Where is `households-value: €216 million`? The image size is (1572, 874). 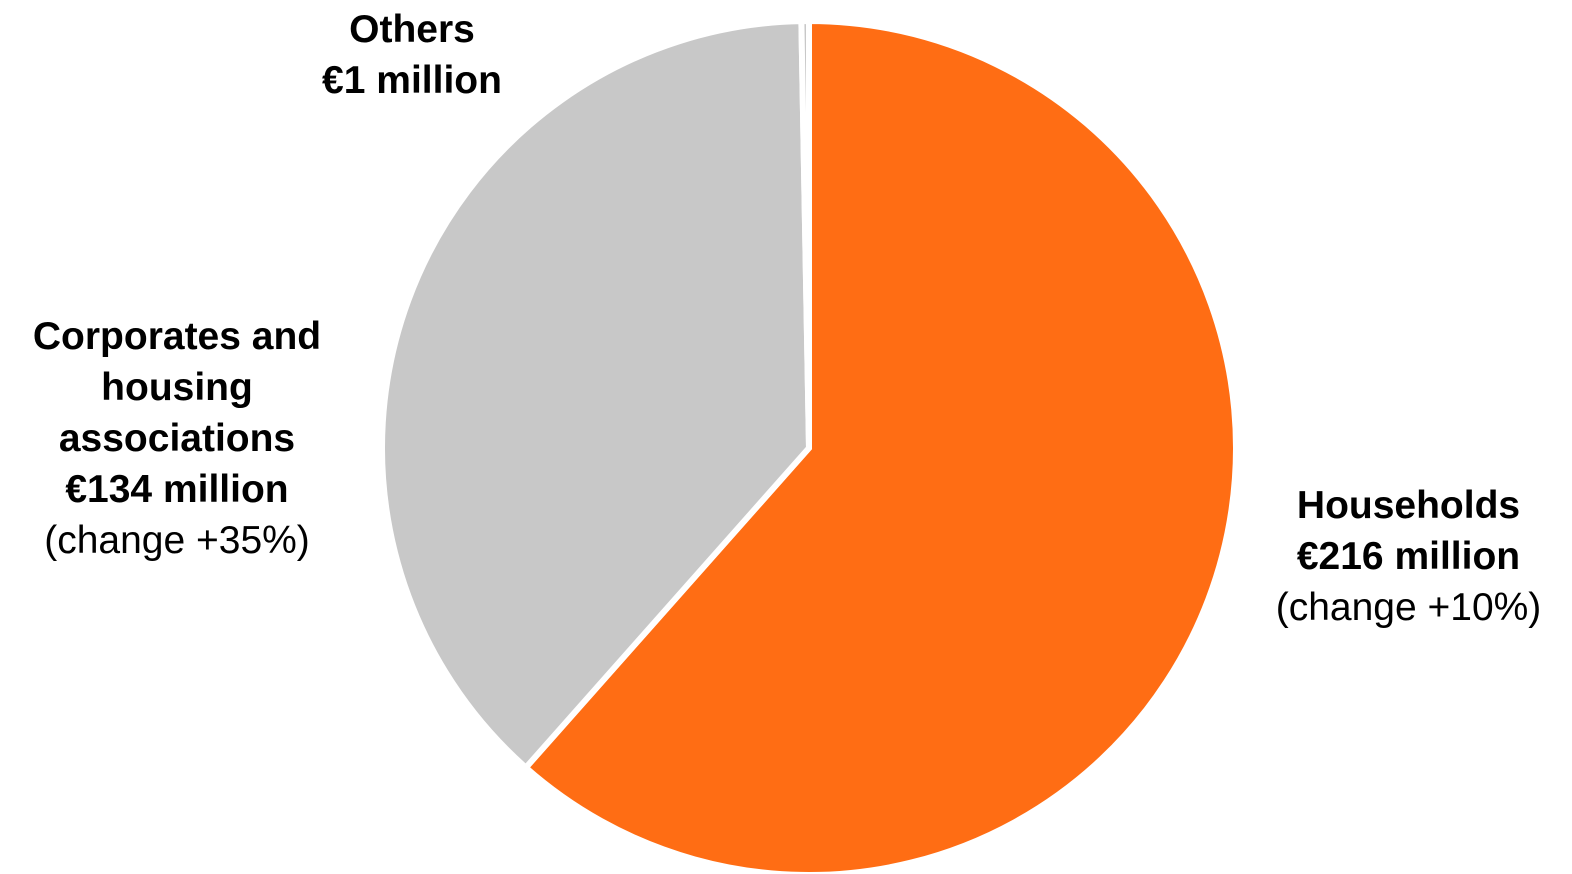 households-value: €216 million is located at coordinates (1408, 556).